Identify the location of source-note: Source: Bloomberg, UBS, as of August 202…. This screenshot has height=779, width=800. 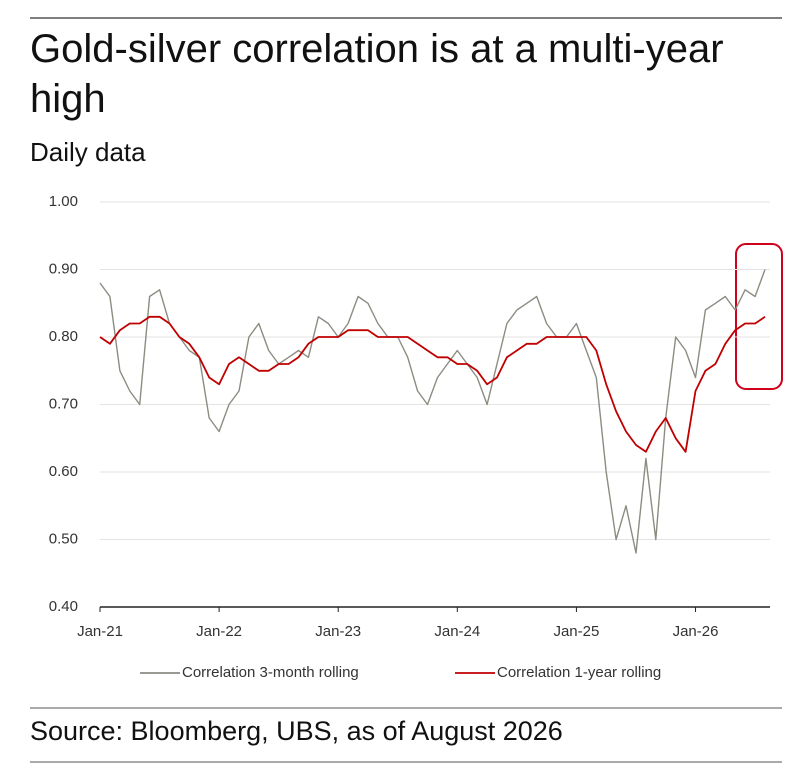
(296, 731).